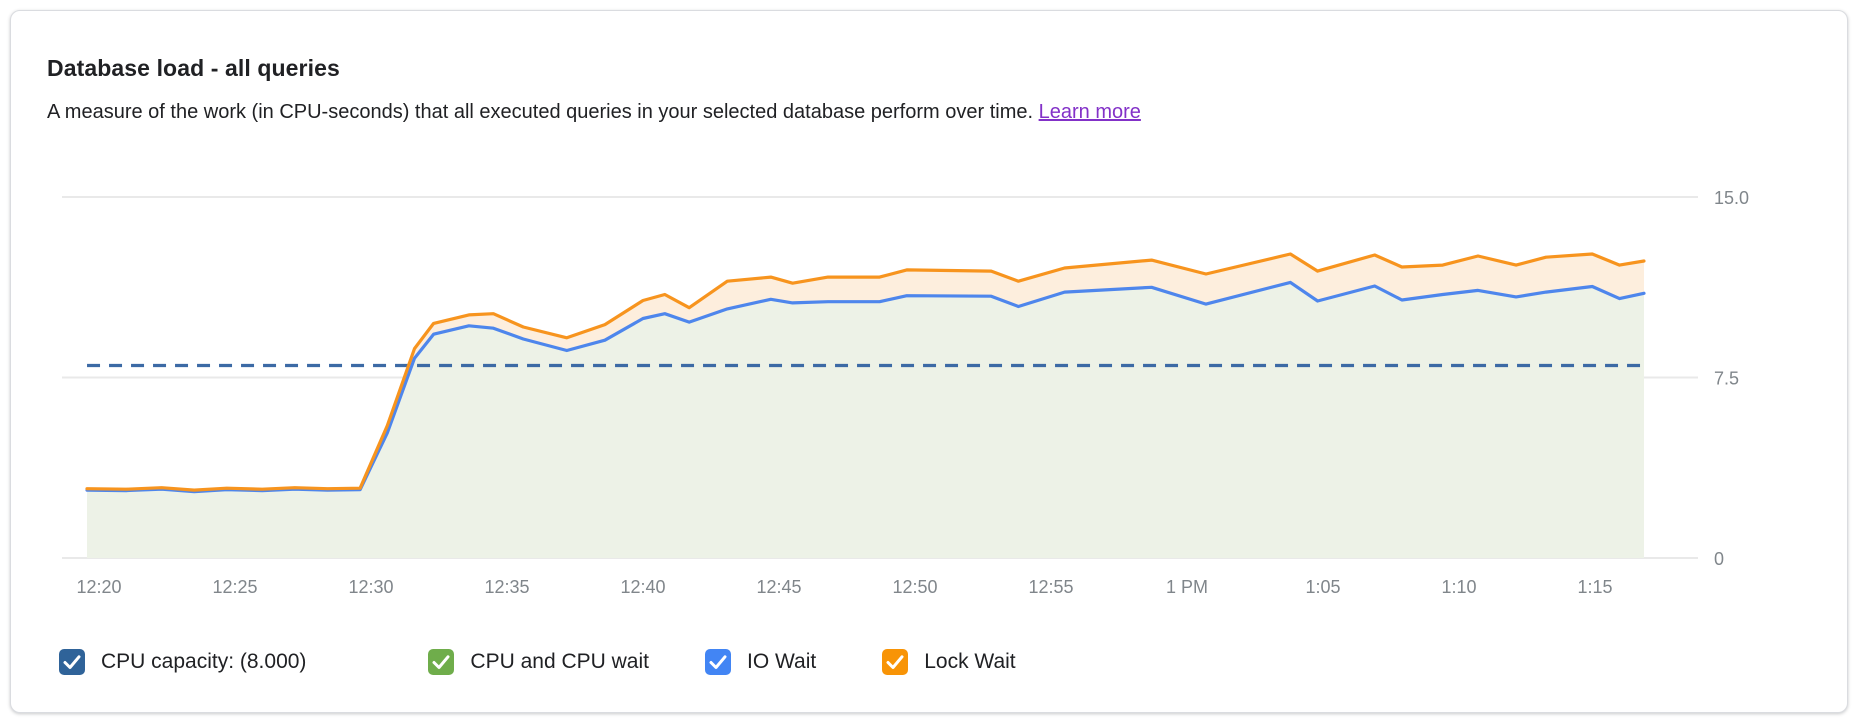  Describe the element at coordinates (642, 587) in the screenshot. I see `x-tick-label: 12:40` at that location.